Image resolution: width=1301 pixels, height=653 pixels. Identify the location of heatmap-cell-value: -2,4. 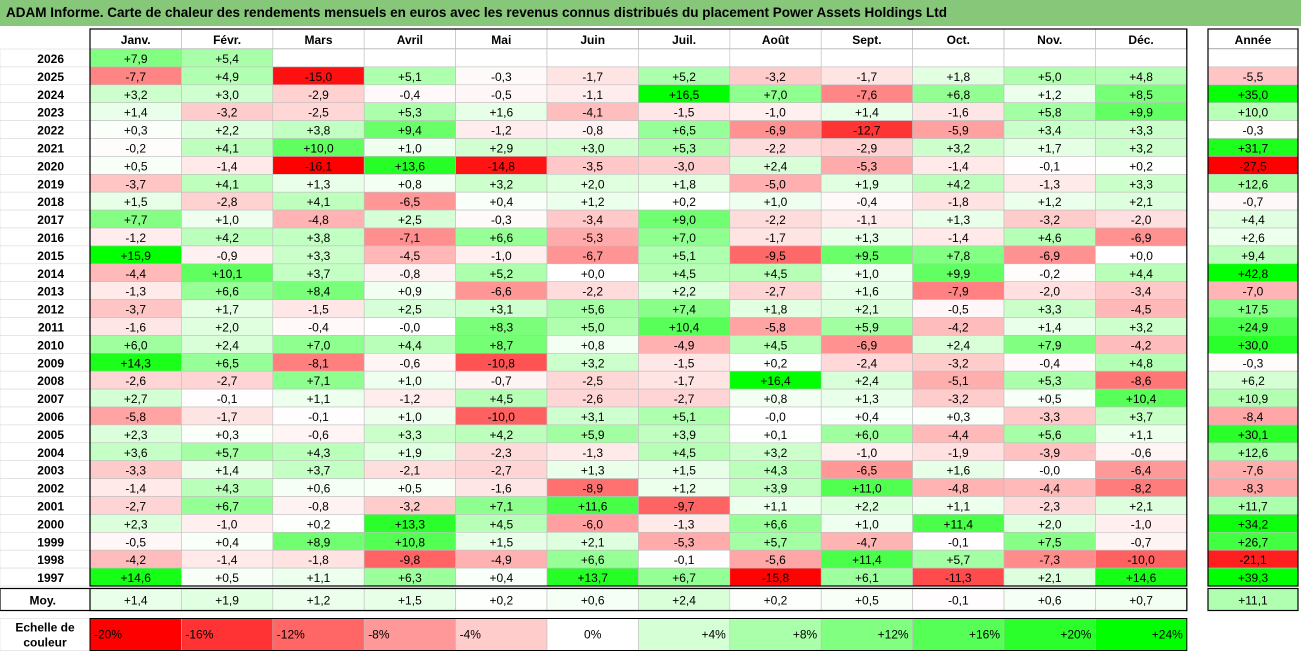
(867, 363).